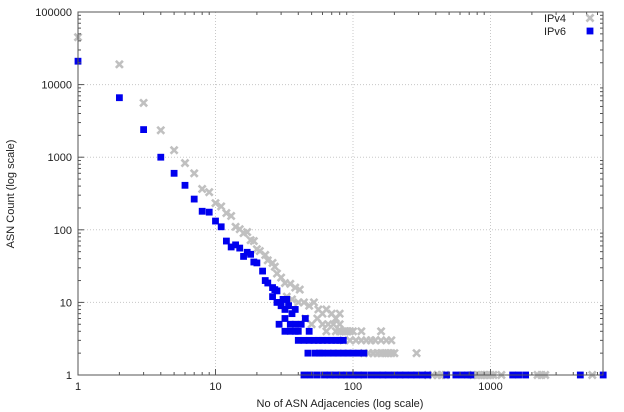  Describe the element at coordinates (78, 387) in the screenshot. I see `x-tick-label: 1` at that location.